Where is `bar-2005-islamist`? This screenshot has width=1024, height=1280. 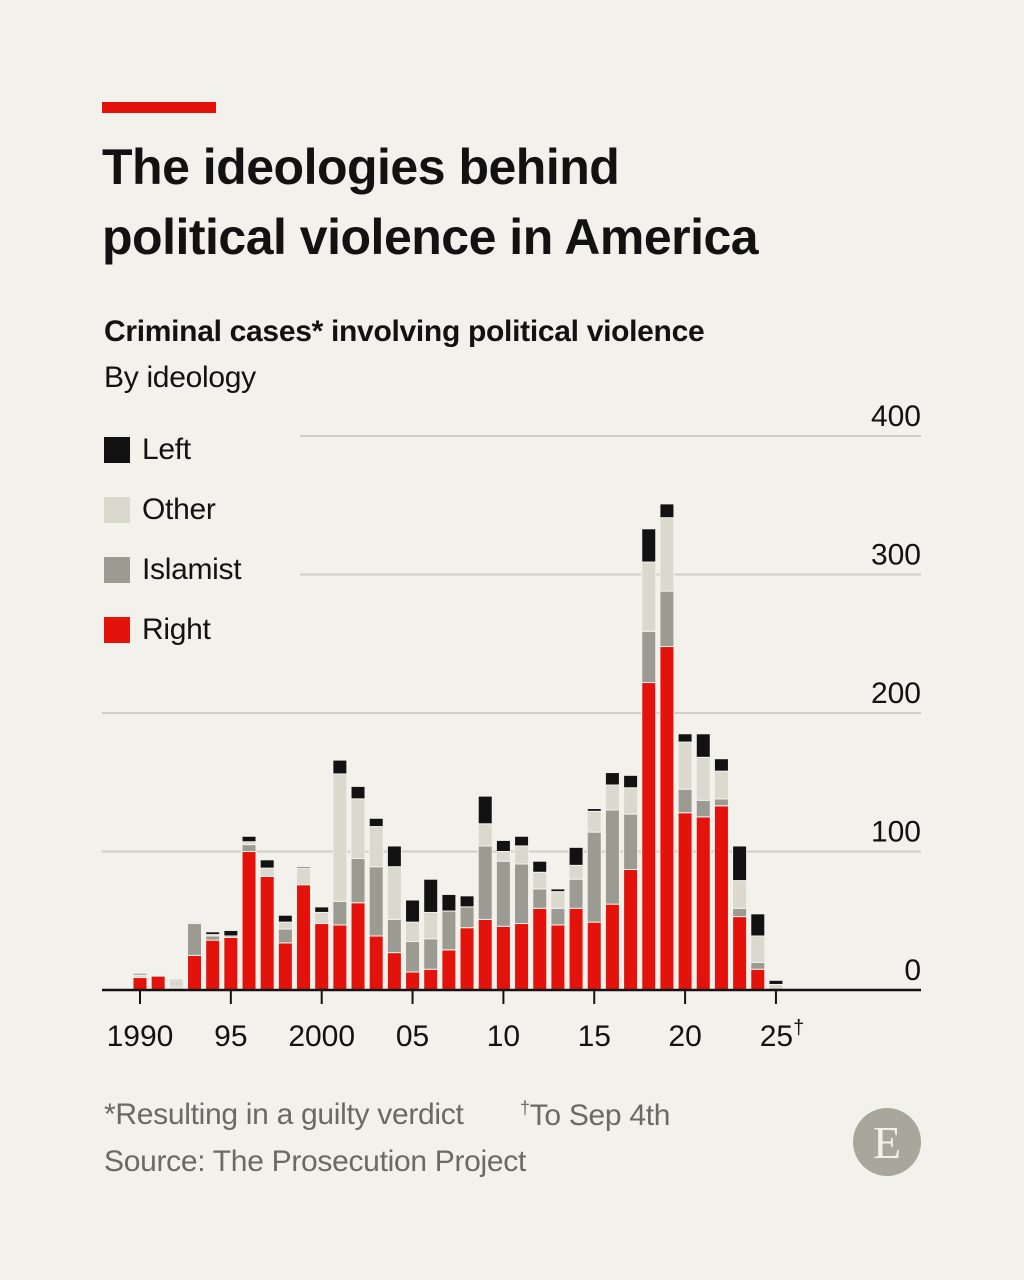 bar-2005-islamist is located at coordinates (413, 957).